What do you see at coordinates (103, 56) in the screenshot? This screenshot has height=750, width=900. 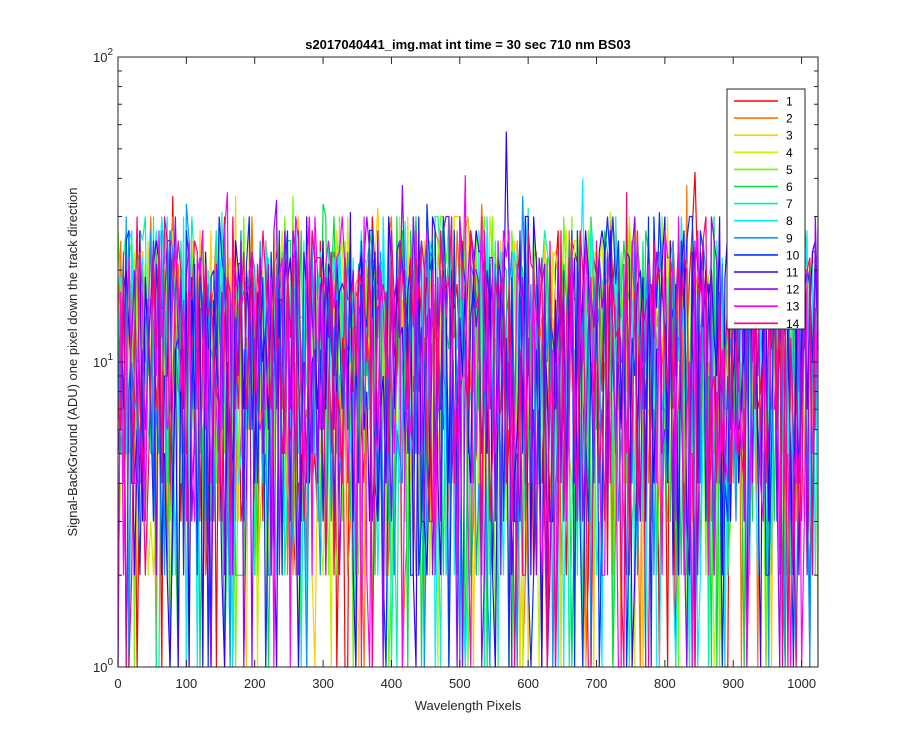 I see `y-tick-label: 10²` at bounding box center [103, 56].